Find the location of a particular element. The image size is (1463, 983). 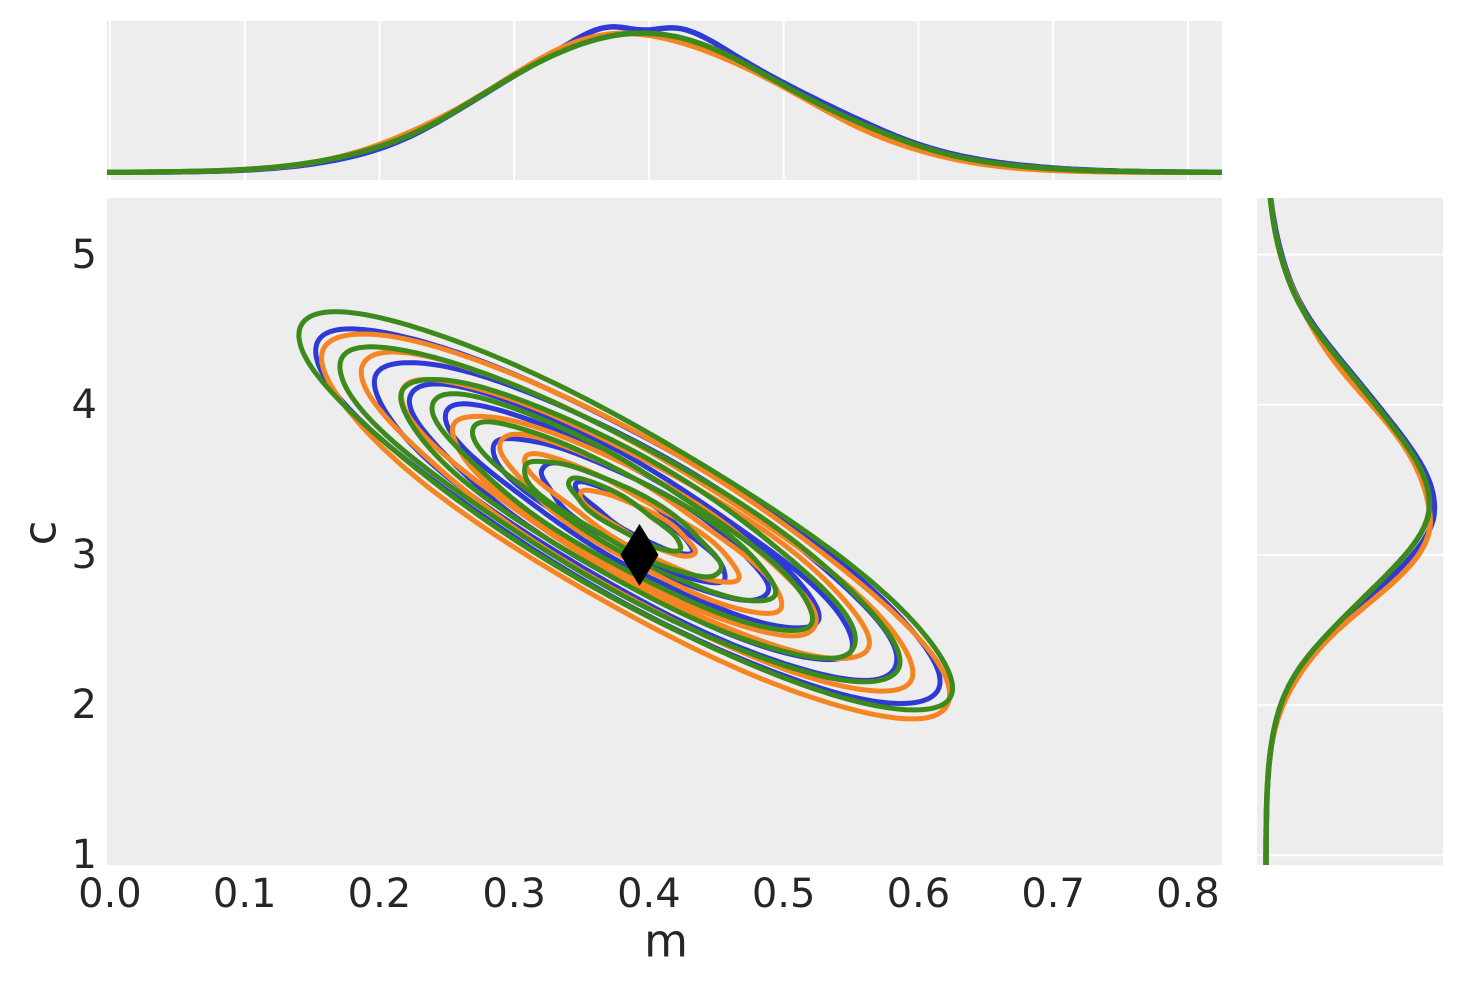

y-tick-2: 2 is located at coordinates (84, 705).